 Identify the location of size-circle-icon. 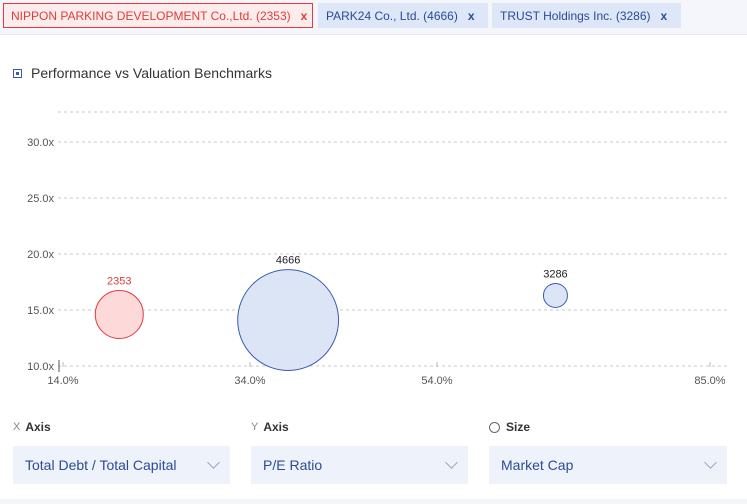
(494, 427).